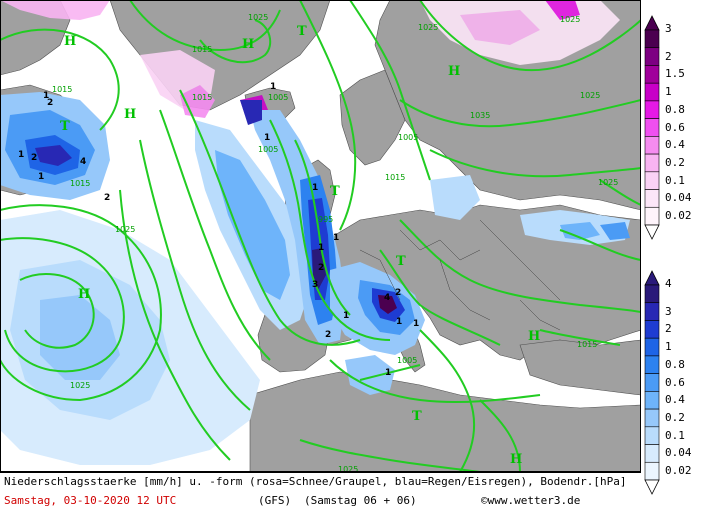 The height and width of the screenshot is (517, 704). I want to click on rain-legend-label: 3, so click(668, 311).